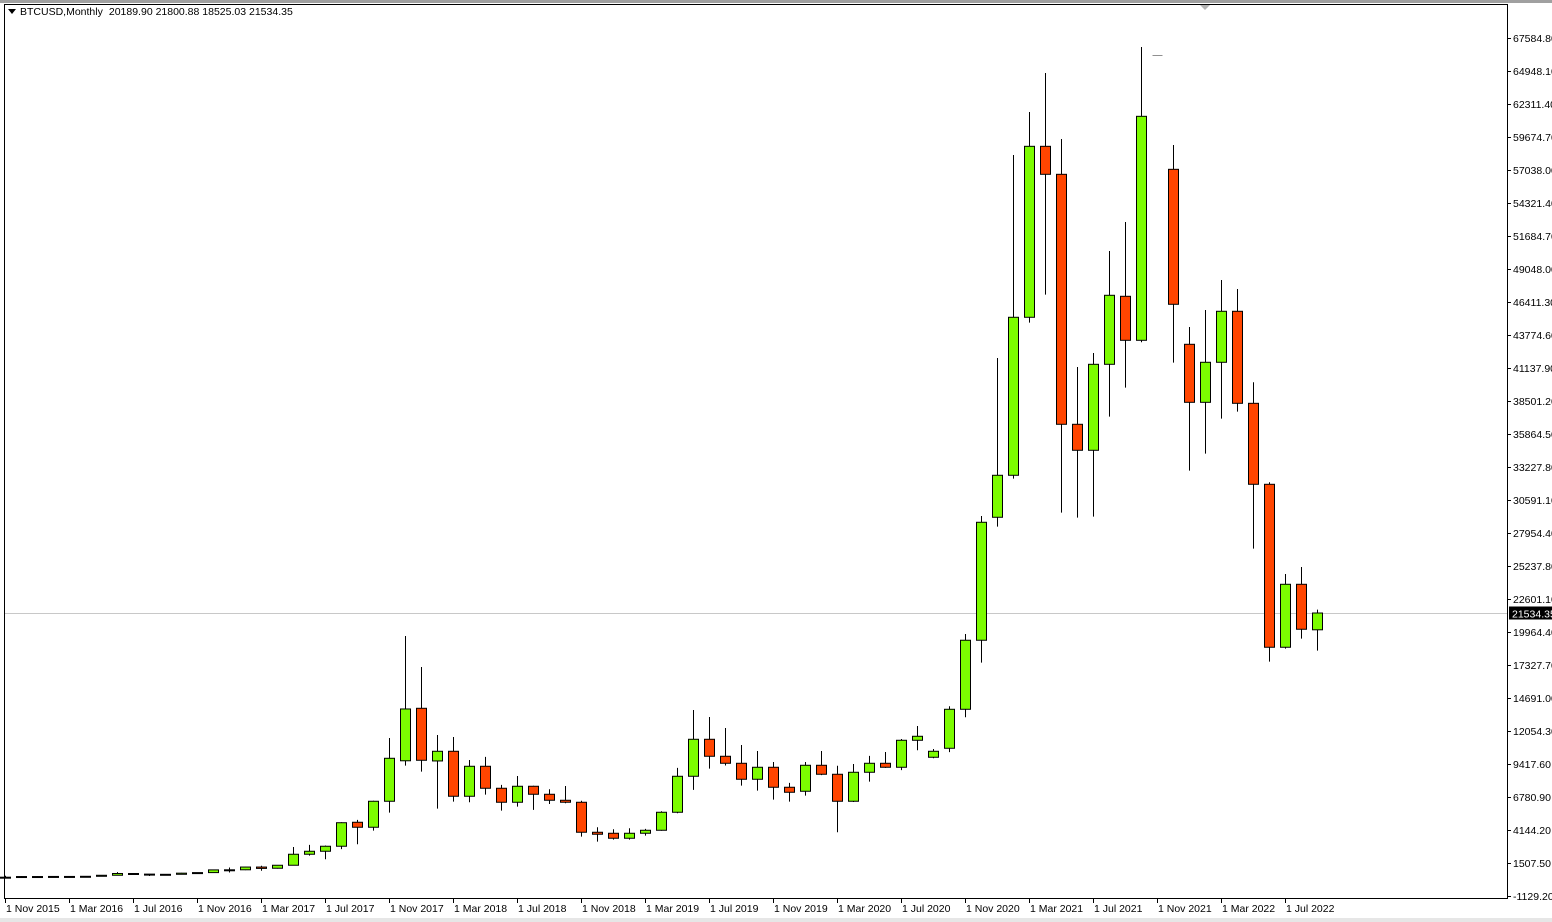 The height and width of the screenshot is (922, 1552). Describe the element at coordinates (1532, 336) in the screenshot. I see `y-tick-label: 43774.60` at that location.